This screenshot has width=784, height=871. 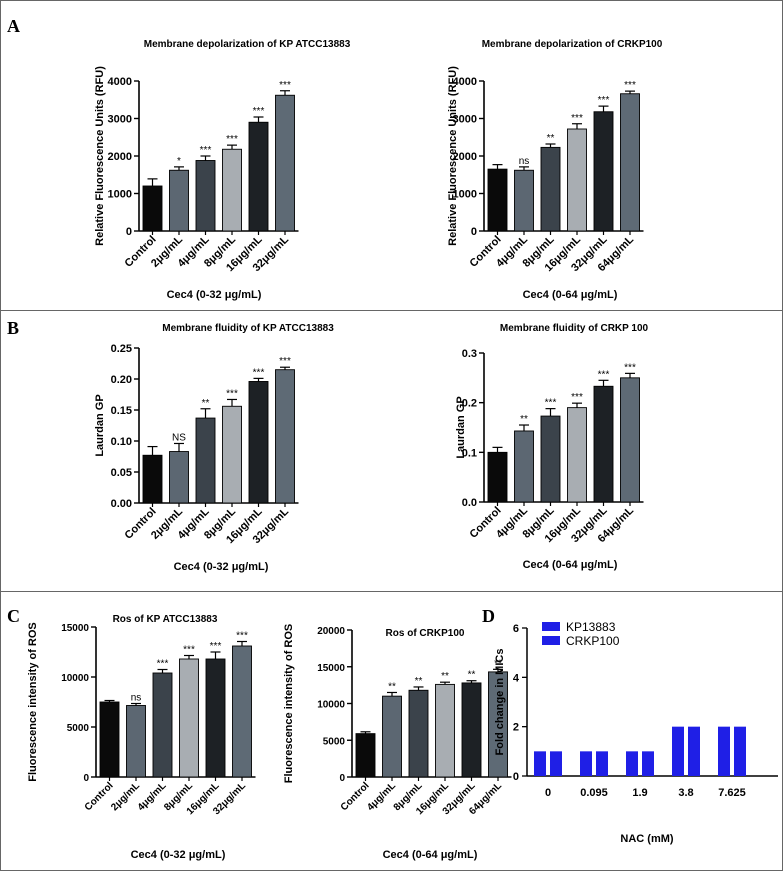 I want to click on x-tick-label: 0, so click(x=548, y=793).